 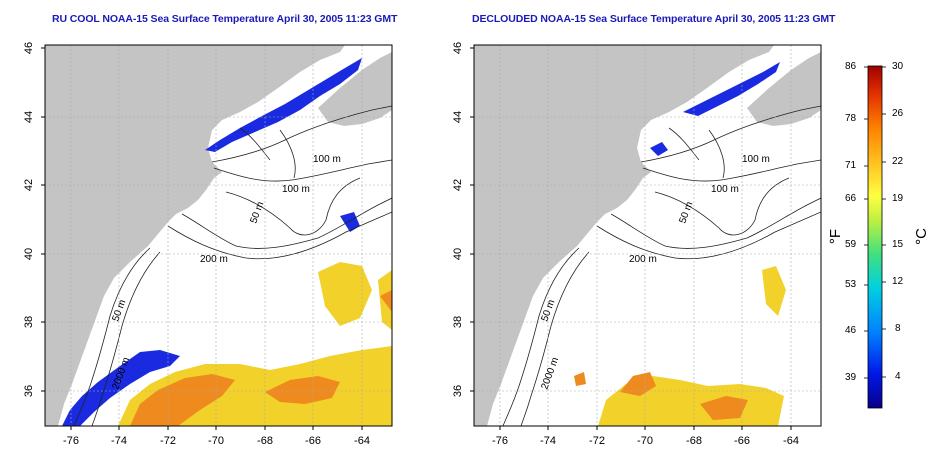 What do you see at coordinates (836, 236) in the screenshot?
I see `fahrenheit-unit-label: °F` at bounding box center [836, 236].